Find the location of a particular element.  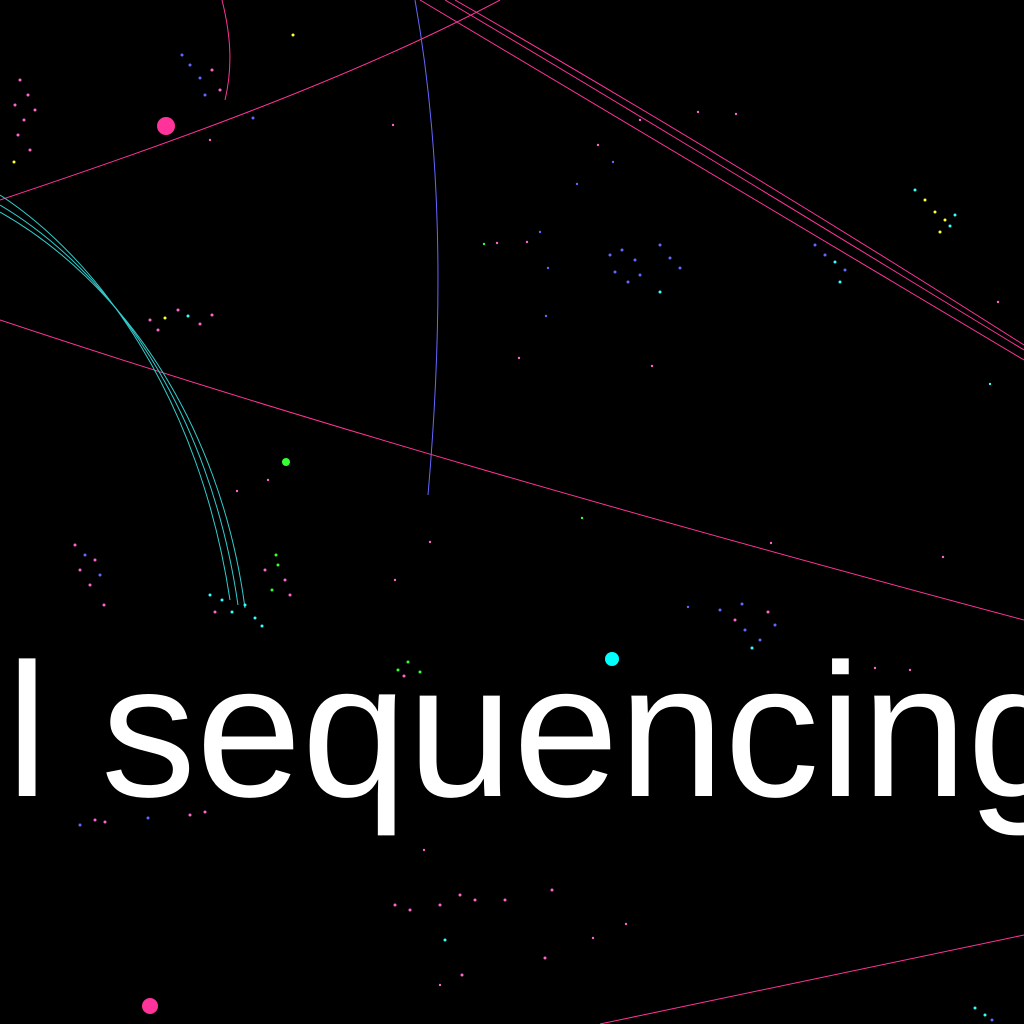

track-blue-vertical is located at coordinates (426, 248).